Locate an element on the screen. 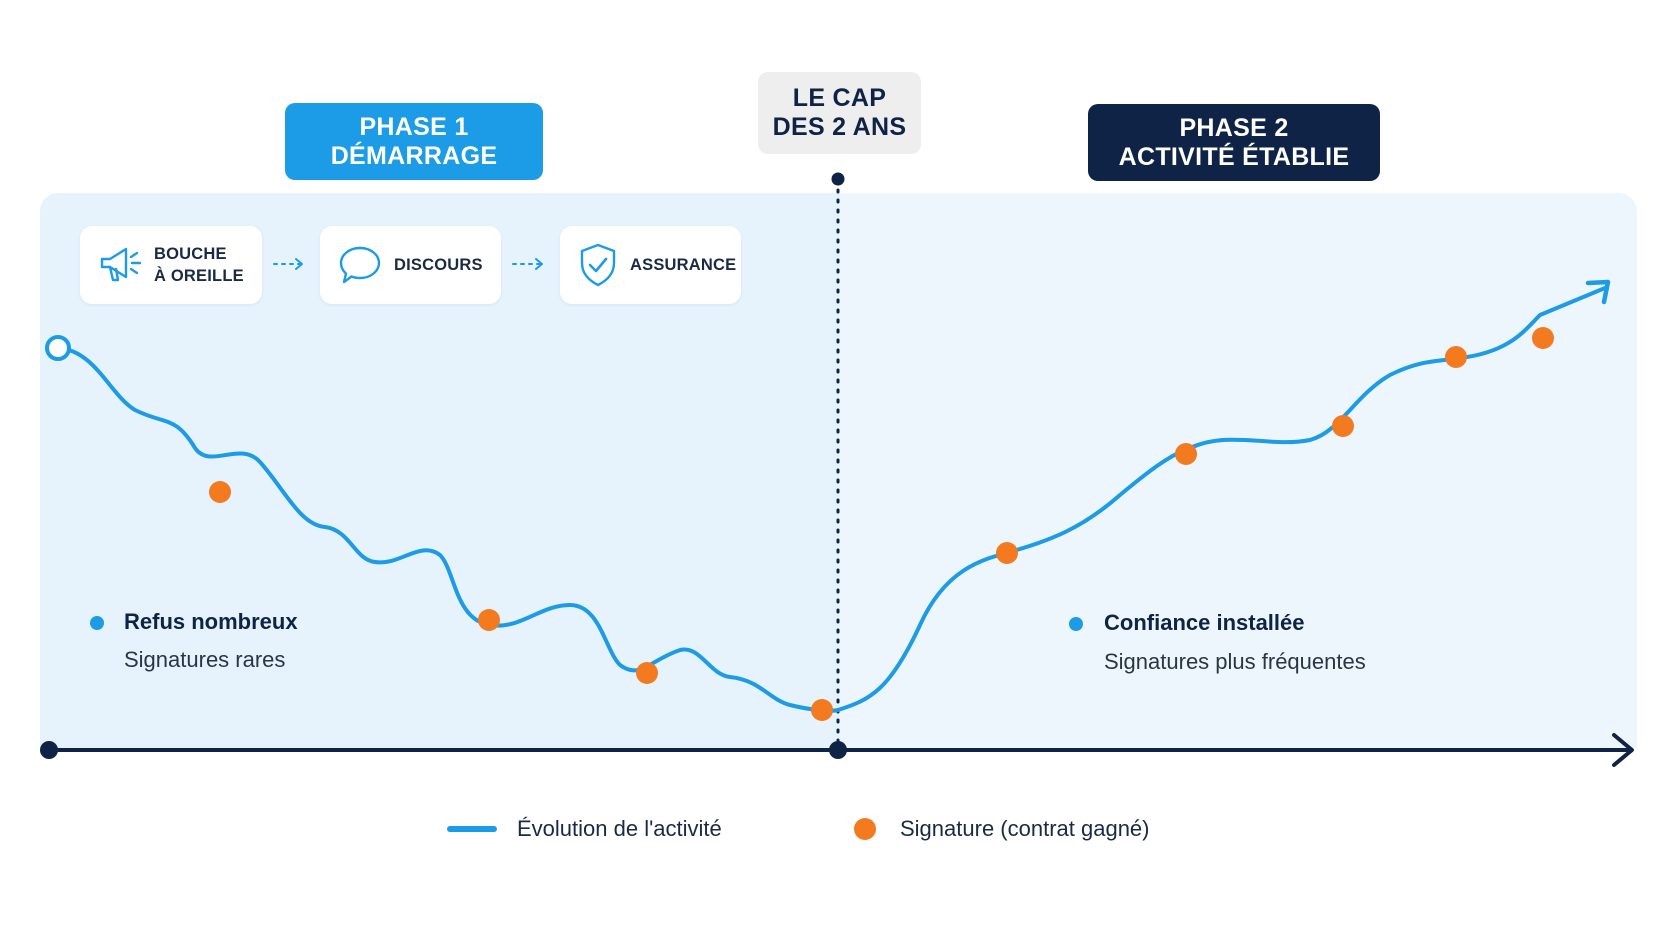 The width and height of the screenshot is (1672, 941). legend-line-label: Évolution de l'activité is located at coordinates (619, 828).